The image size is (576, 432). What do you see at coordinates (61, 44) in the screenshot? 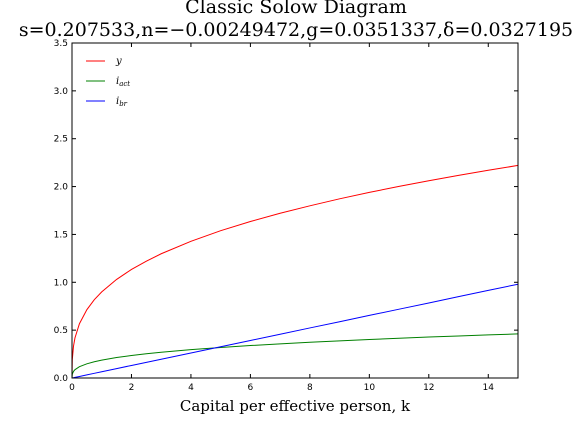
I see `y-tick-label: 3.5` at bounding box center [61, 44].